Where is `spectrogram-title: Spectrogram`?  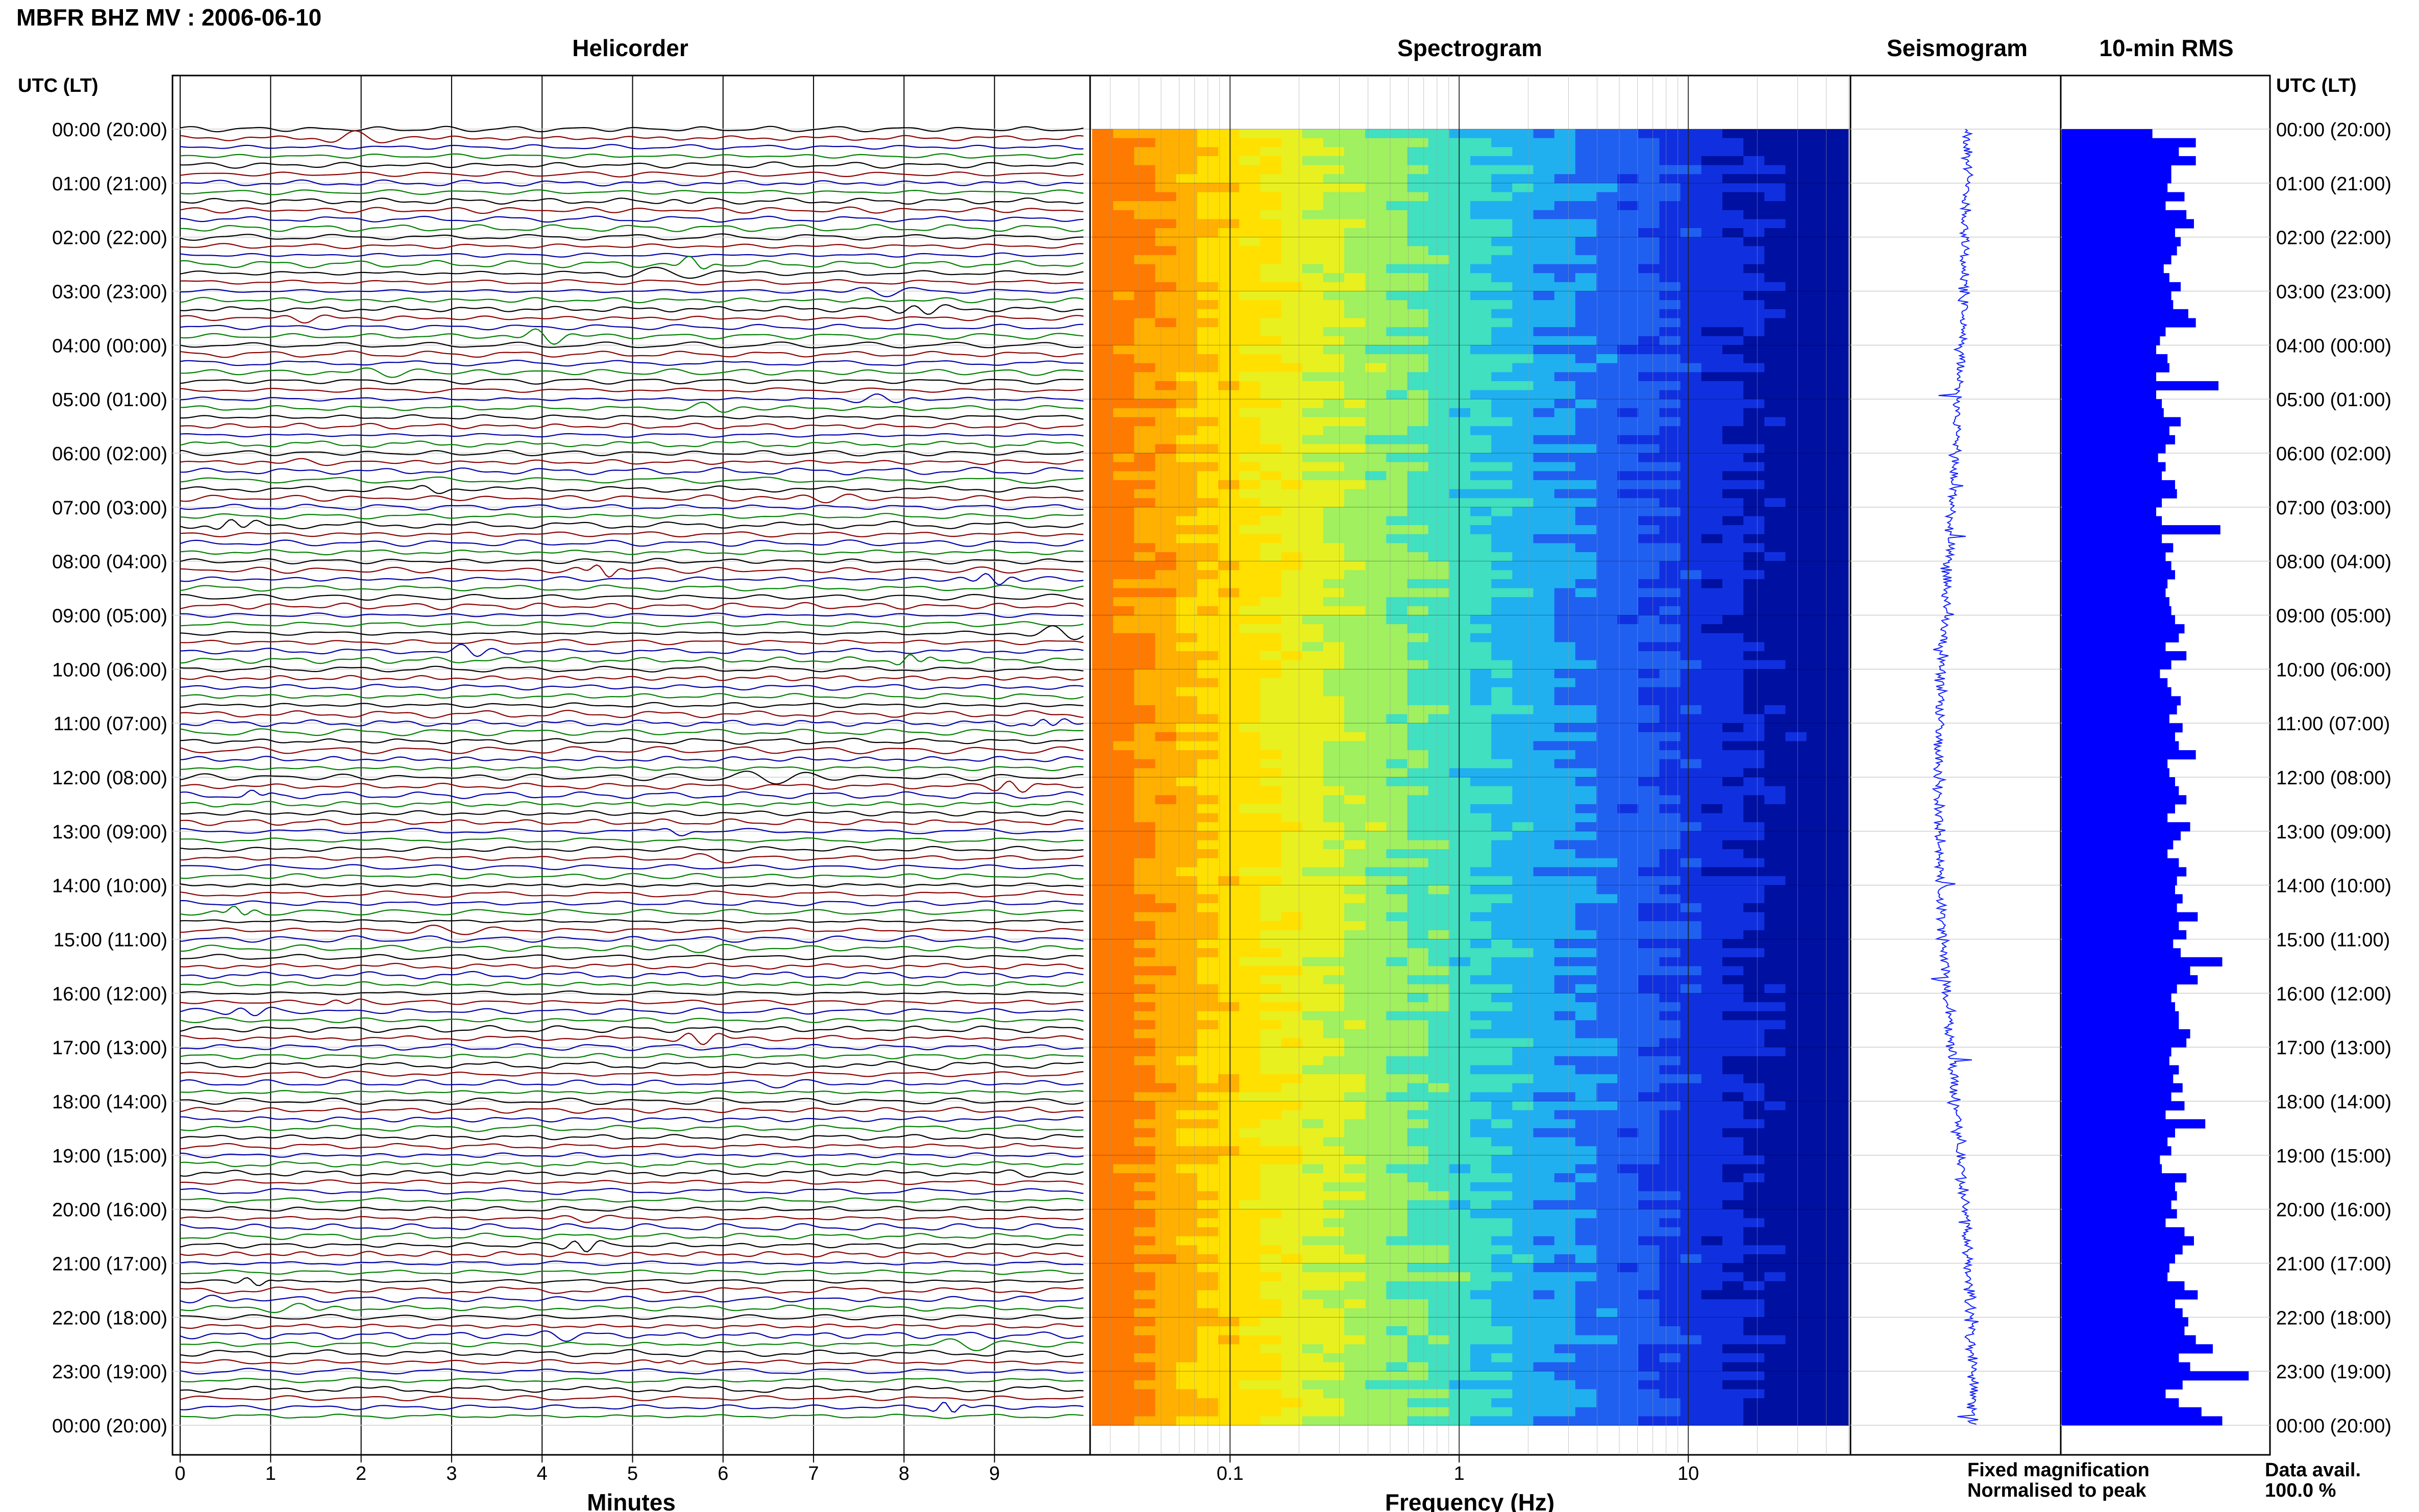 spectrogram-title: Spectrogram is located at coordinates (1469, 48).